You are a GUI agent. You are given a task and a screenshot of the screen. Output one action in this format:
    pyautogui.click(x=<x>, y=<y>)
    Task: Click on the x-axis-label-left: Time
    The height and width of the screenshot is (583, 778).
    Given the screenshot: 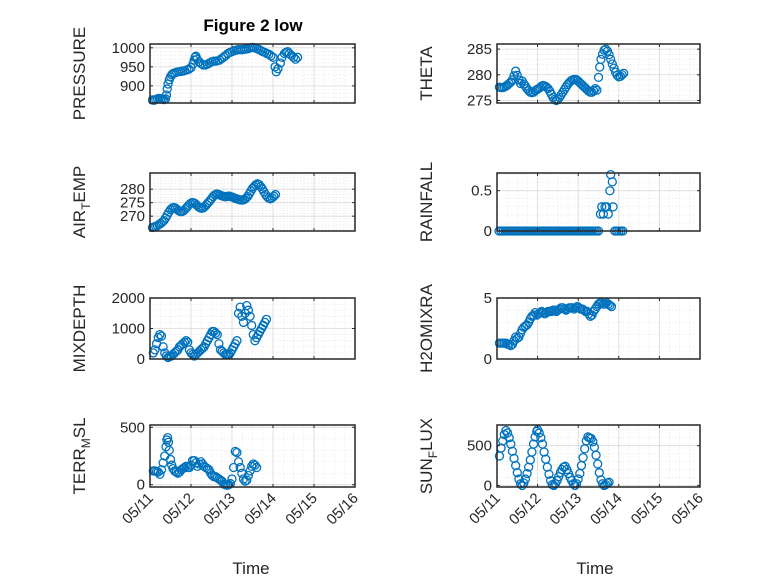 What is the action you would take?
    pyautogui.click(x=250, y=568)
    